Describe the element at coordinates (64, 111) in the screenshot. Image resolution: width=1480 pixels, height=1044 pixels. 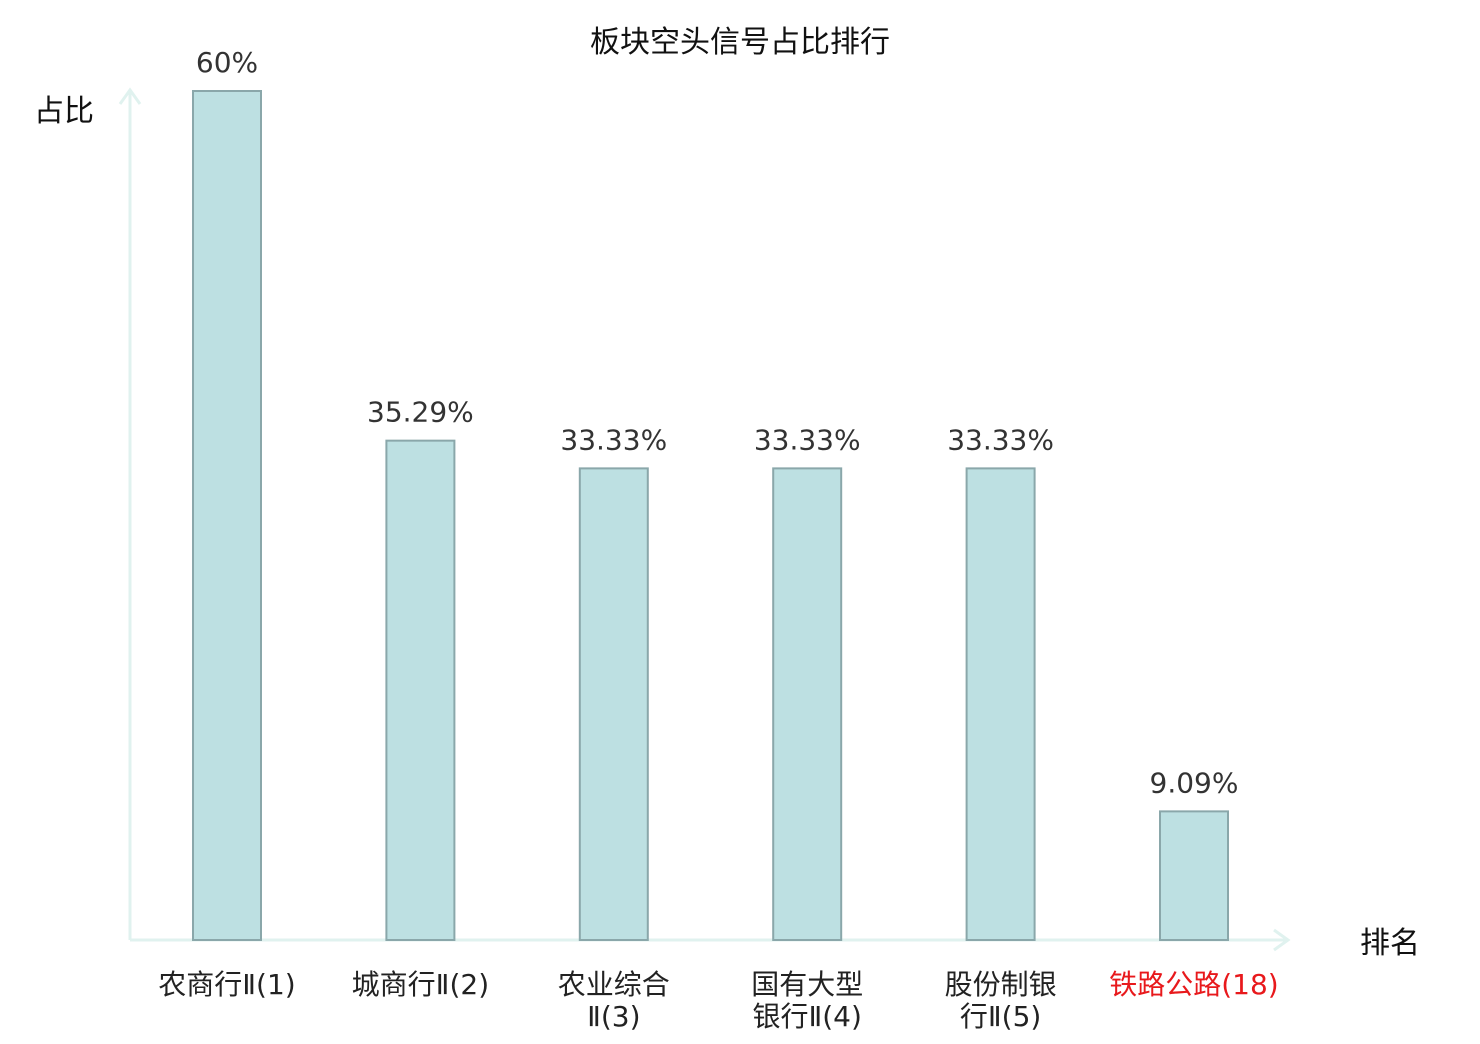
I see `y-axis-label: 占比` at that location.